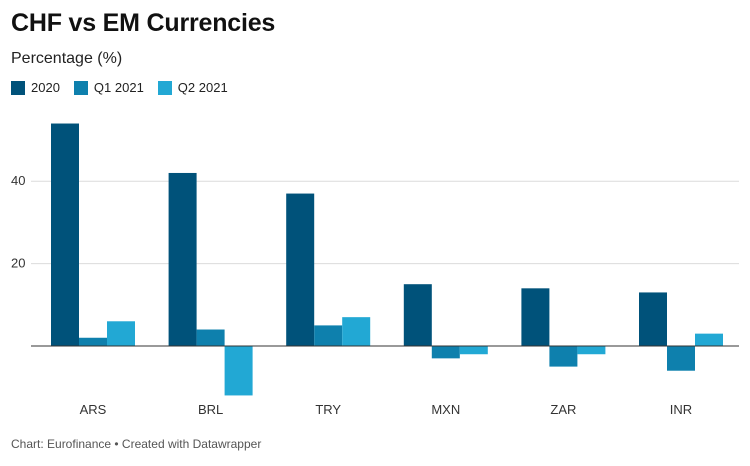  Describe the element at coordinates (681, 358) in the screenshot. I see `bar-inr-q1-2021` at that location.